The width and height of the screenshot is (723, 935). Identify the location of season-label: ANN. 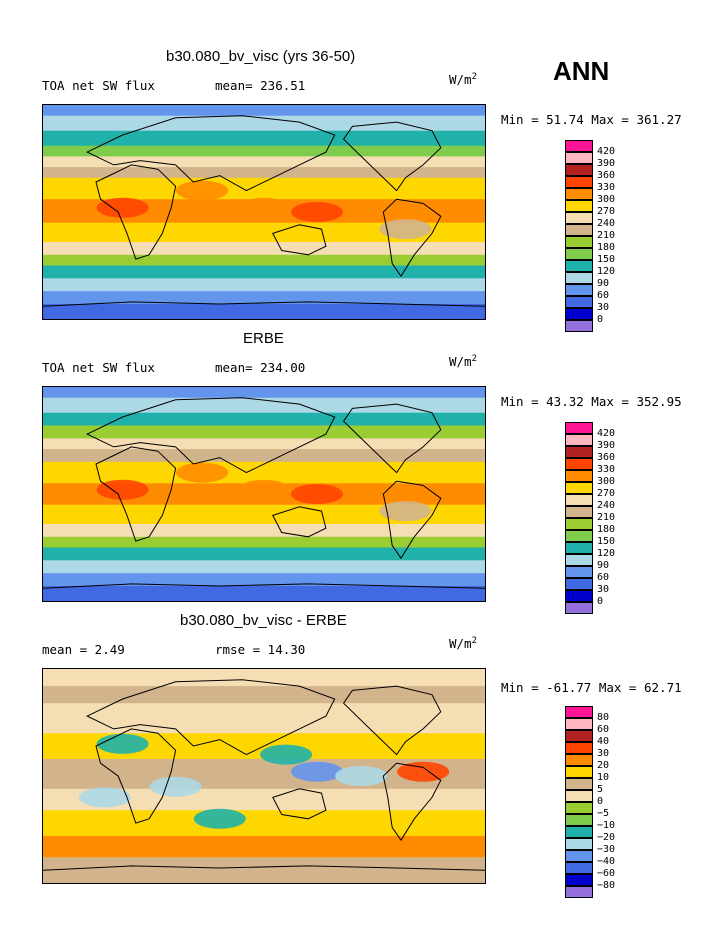
(581, 71).